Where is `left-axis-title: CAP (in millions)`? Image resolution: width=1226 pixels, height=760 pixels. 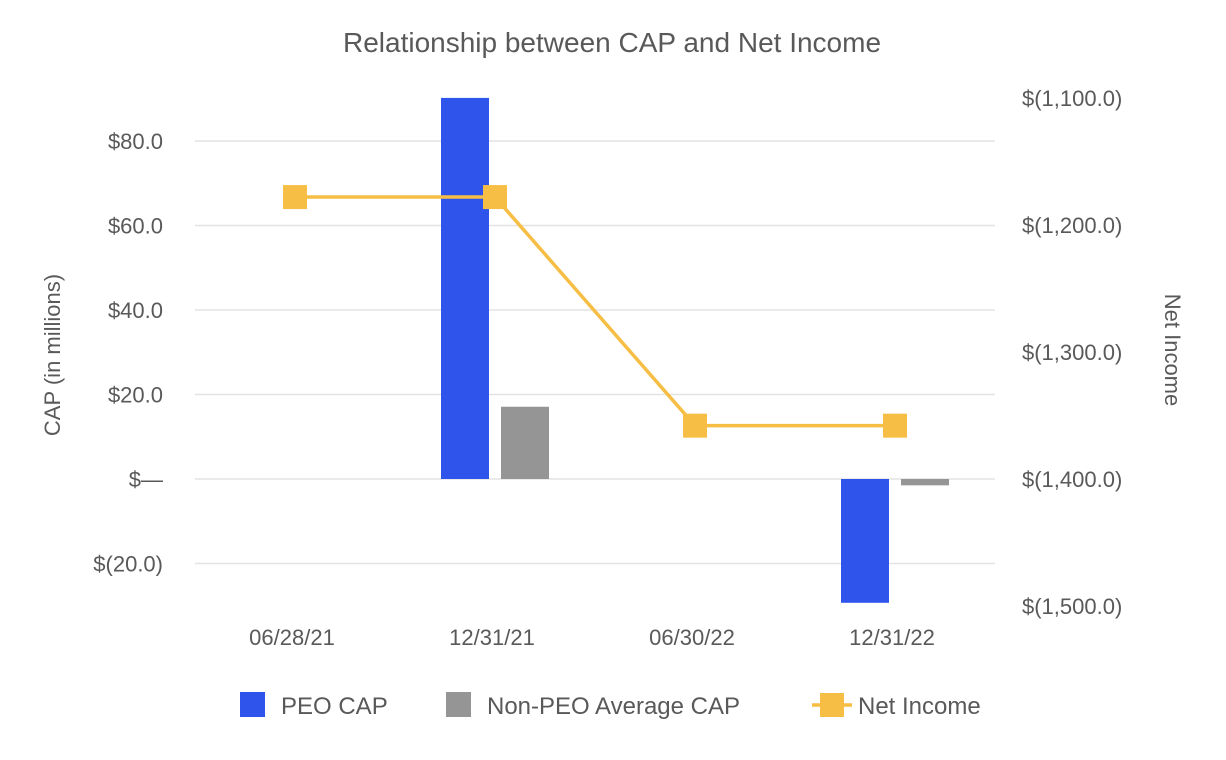 left-axis-title: CAP (in millions) is located at coordinates (52, 355).